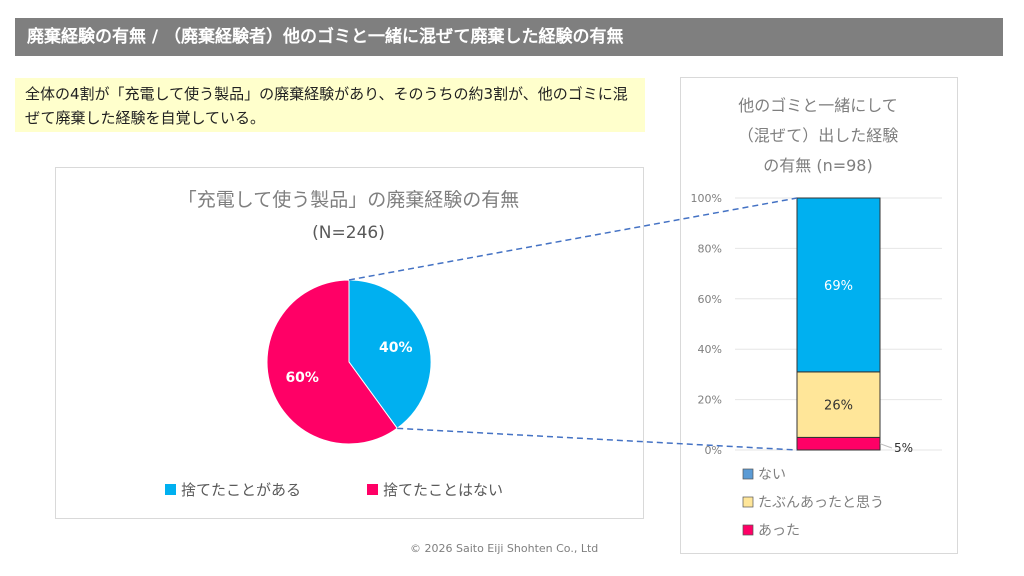  Describe the element at coordinates (886, 446) in the screenshot. I see `leader-line` at that location.